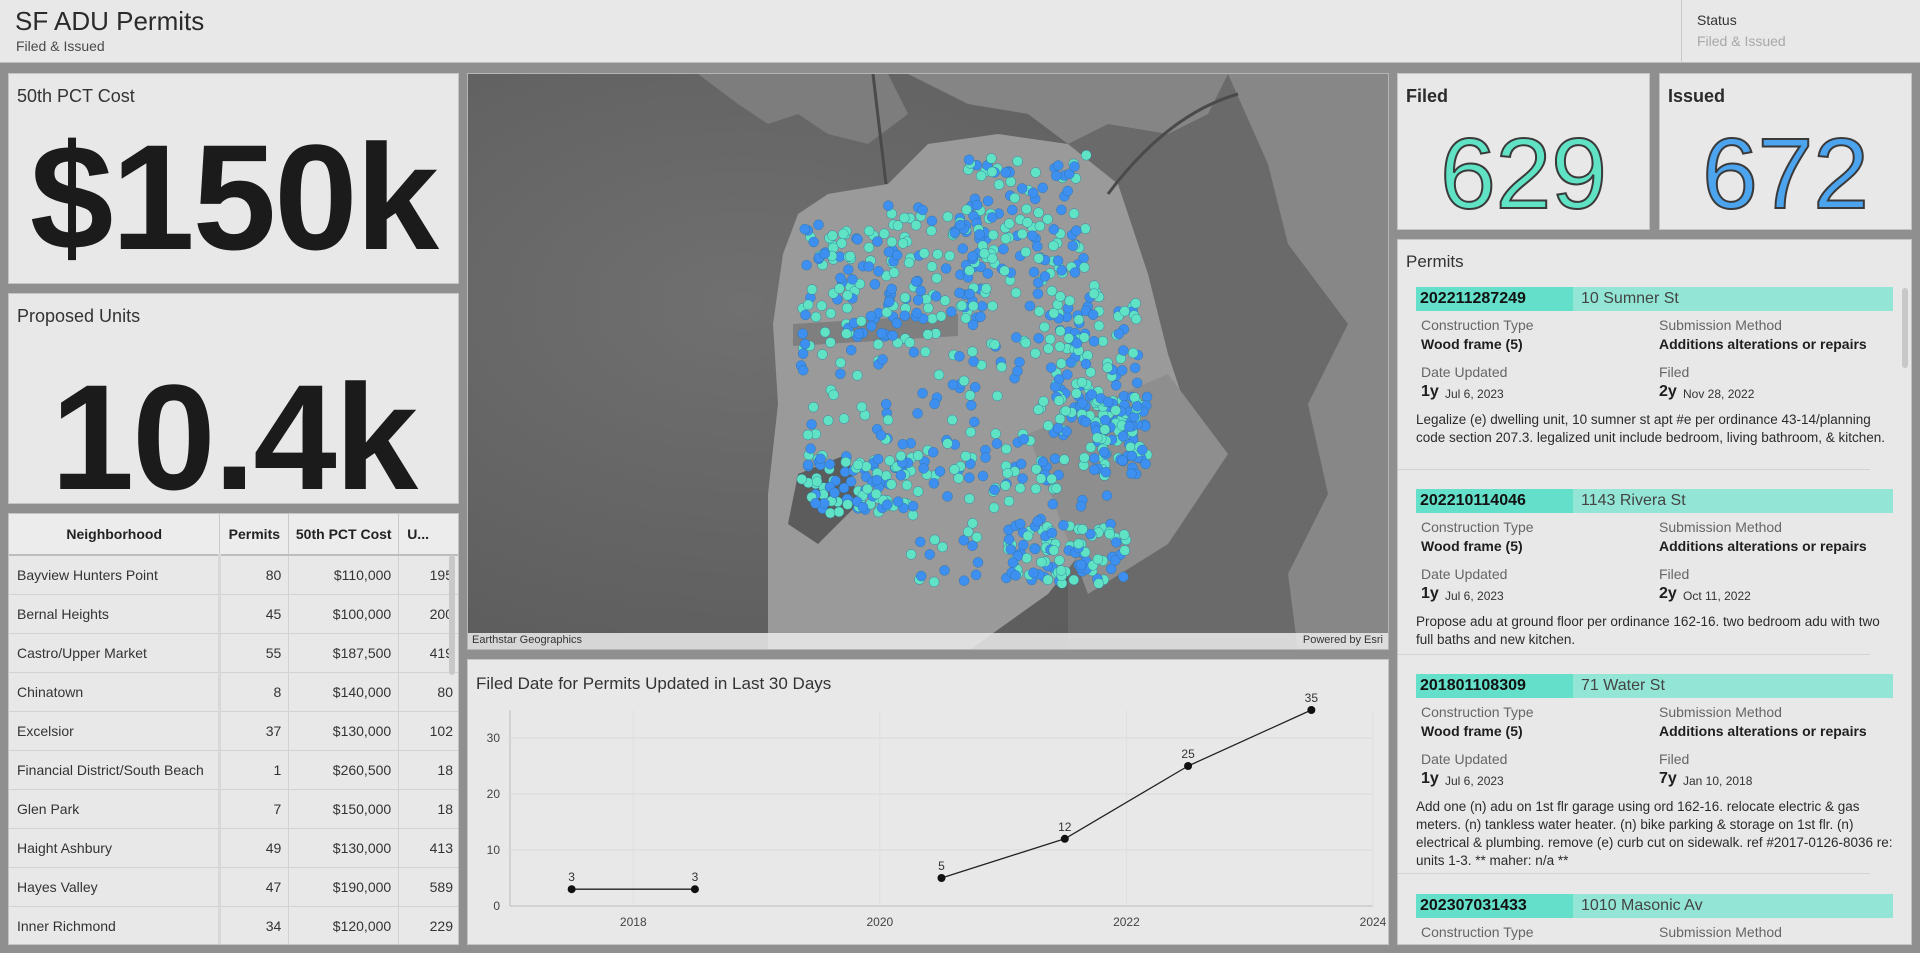  Describe the element at coordinates (233, 848) in the screenshot. I see `table-row: Haight Ashbury 49 $130,000 413` at that location.